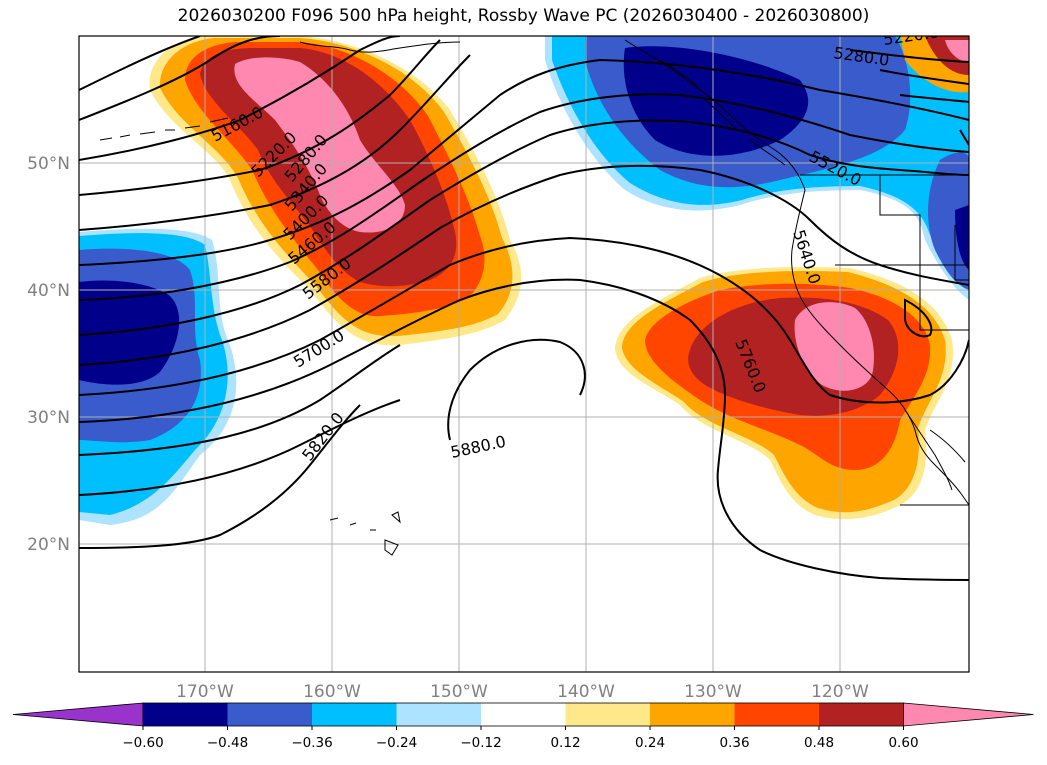 This screenshot has height=765, width=1047. What do you see at coordinates (734, 743) in the screenshot?
I see `colorbar-tick-label: 0.36` at bounding box center [734, 743].